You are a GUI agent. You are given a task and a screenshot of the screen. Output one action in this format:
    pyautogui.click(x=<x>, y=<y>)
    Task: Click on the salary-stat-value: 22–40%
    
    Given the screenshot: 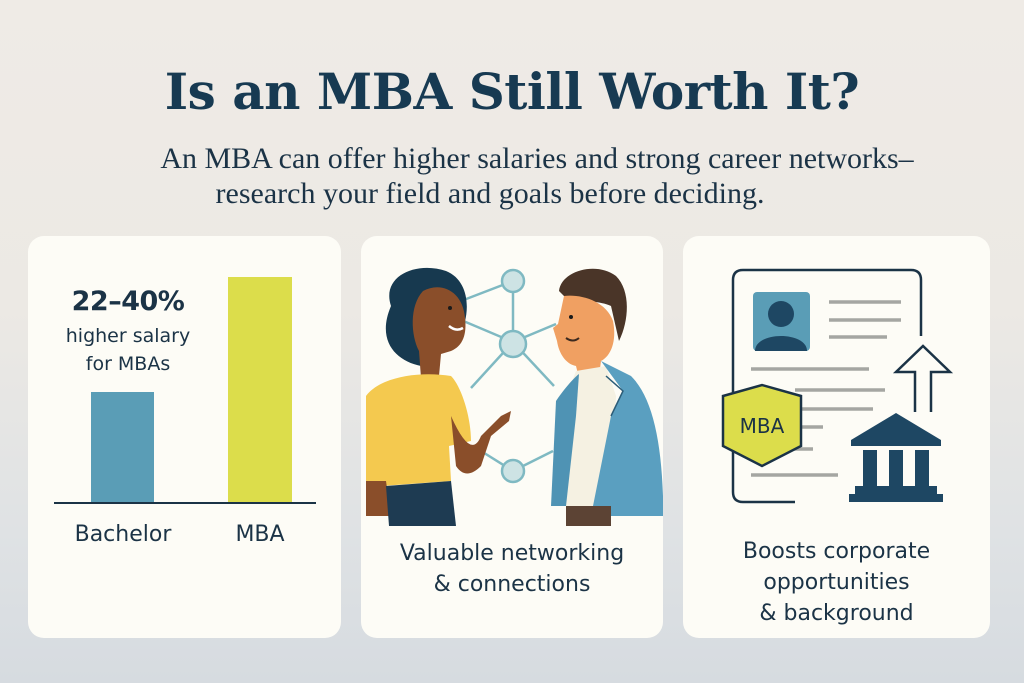 What is the action you would take?
    pyautogui.click(x=128, y=301)
    